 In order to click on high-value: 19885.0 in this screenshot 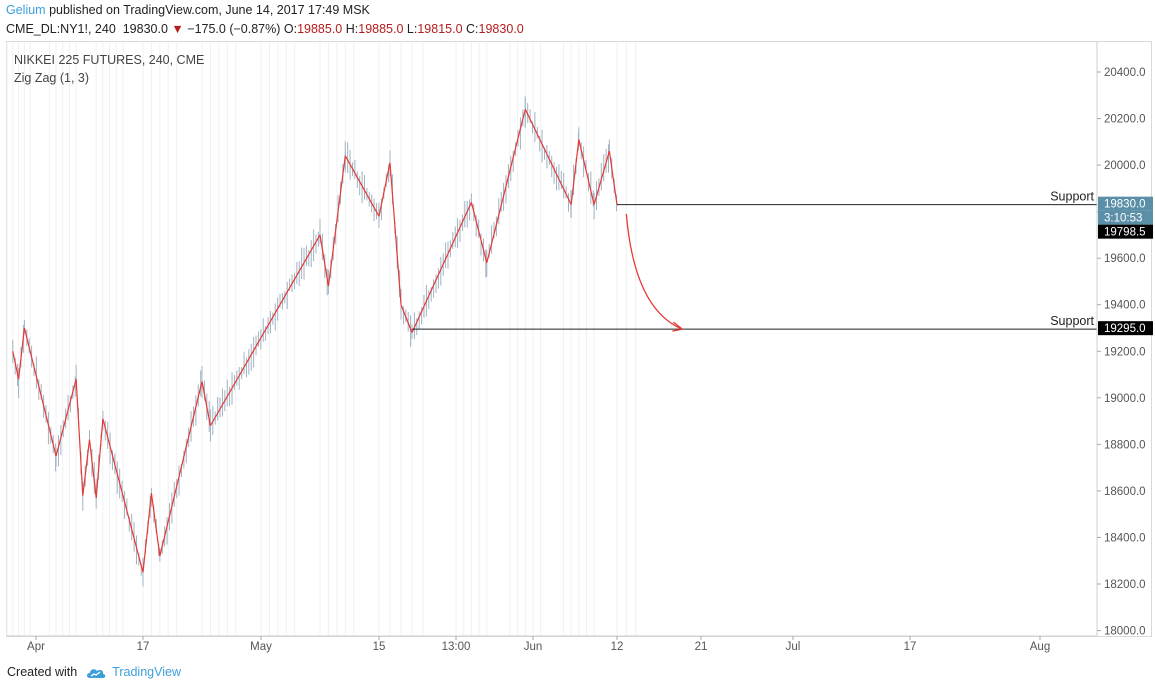, I will do `click(381, 29)`.